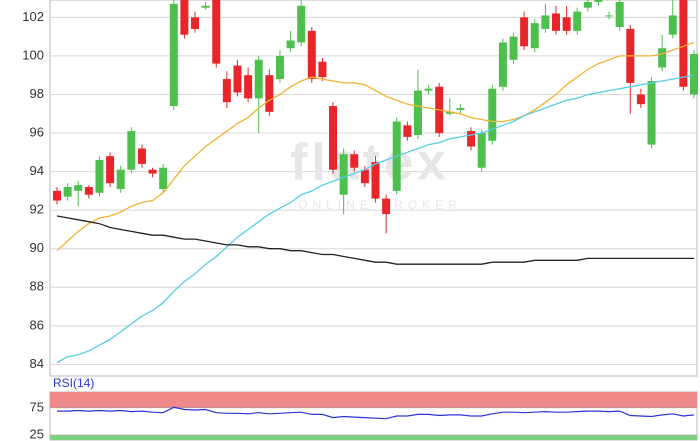 This screenshot has width=700, height=441. Describe the element at coordinates (376, 413) in the screenshot. I see `rsi-line` at that location.